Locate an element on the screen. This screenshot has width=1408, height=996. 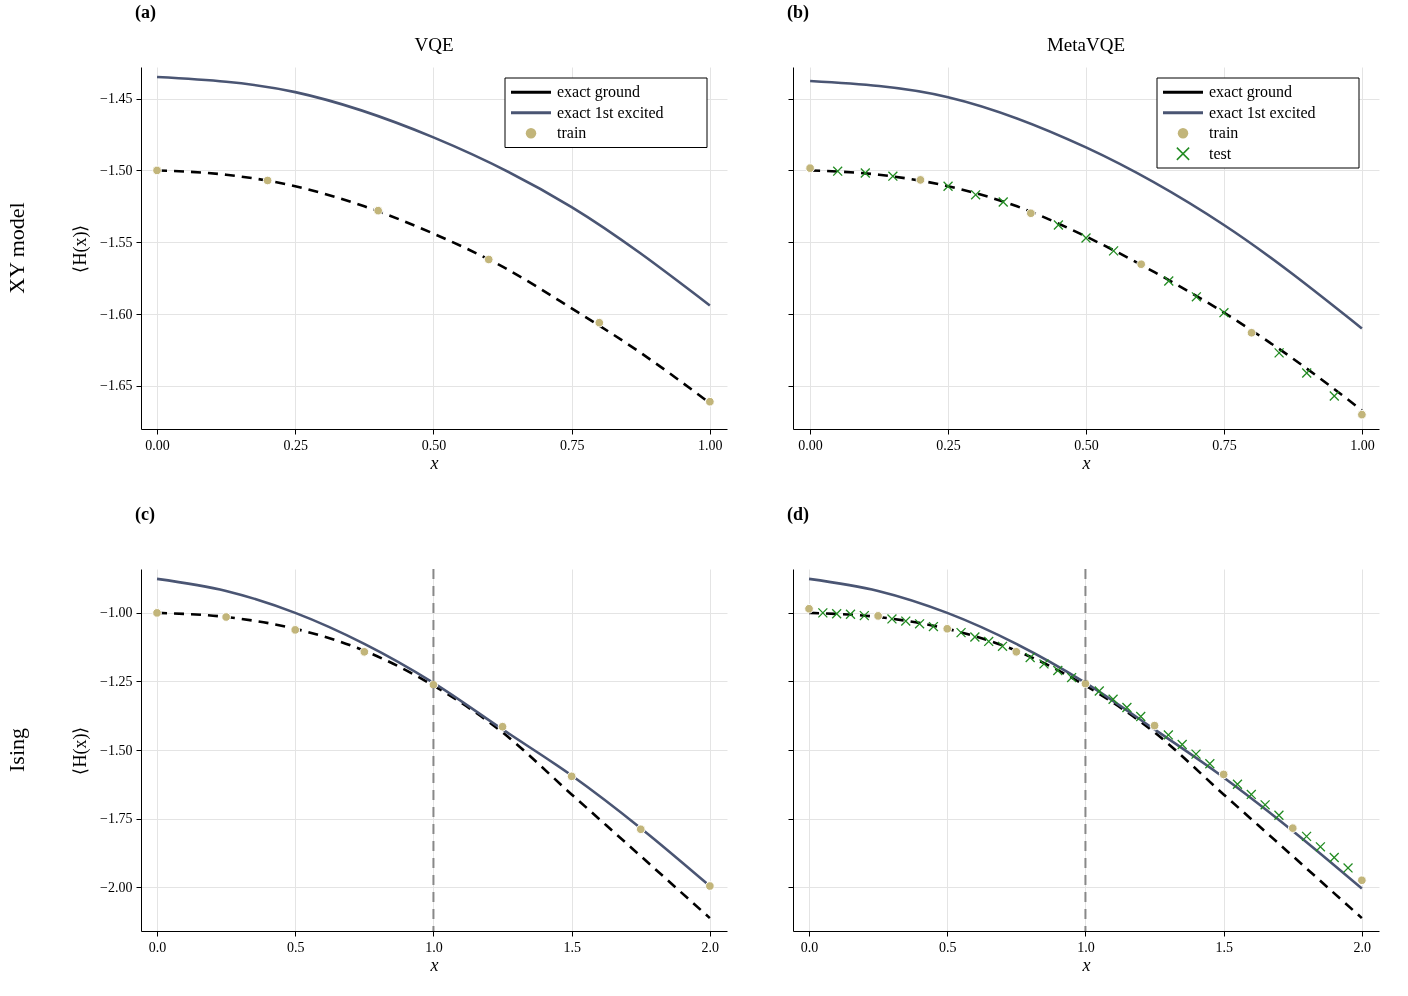
y-tick-label: −1.55 is located at coordinates (116, 242).